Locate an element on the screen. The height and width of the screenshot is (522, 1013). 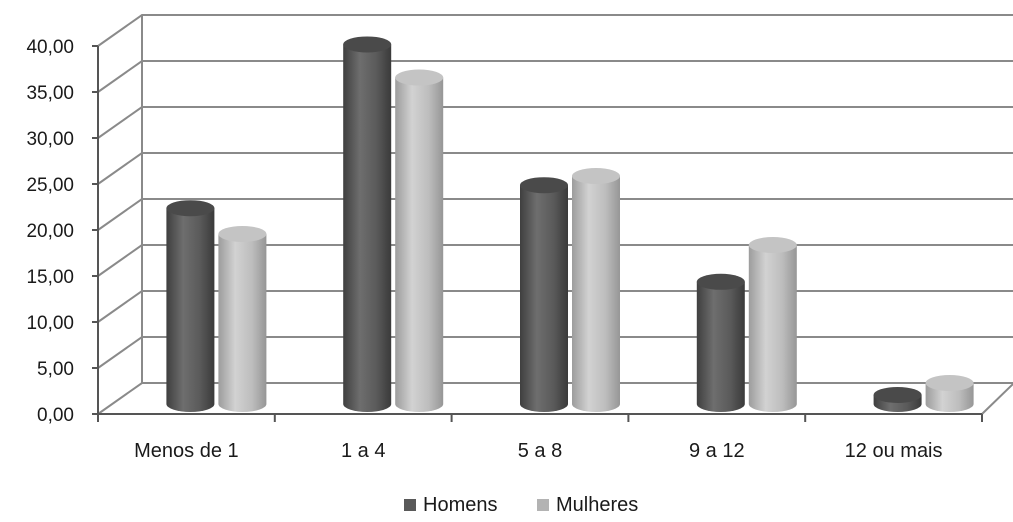
x-tick-label: 9 a 12 is located at coordinates (717, 451).